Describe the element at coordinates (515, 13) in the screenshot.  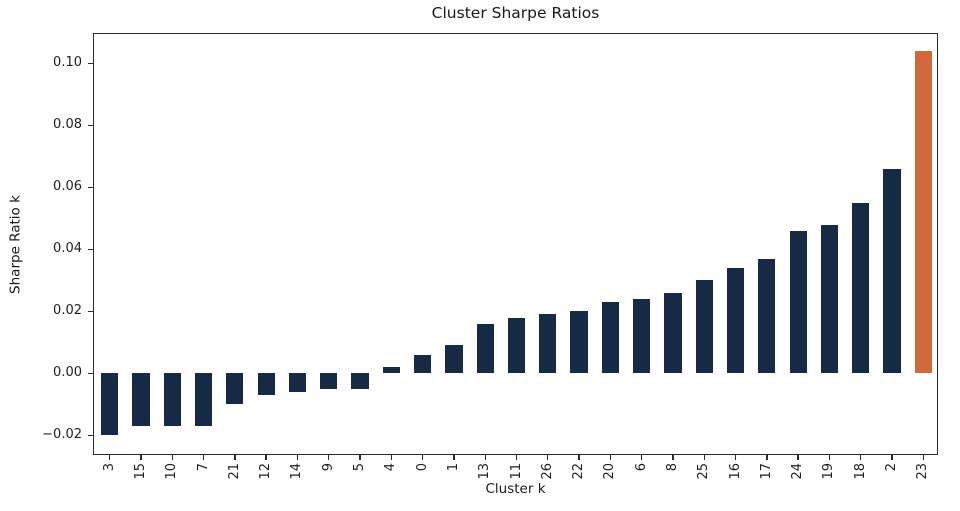
I see `chart-title: Cluster Sharpe Ratios` at that location.